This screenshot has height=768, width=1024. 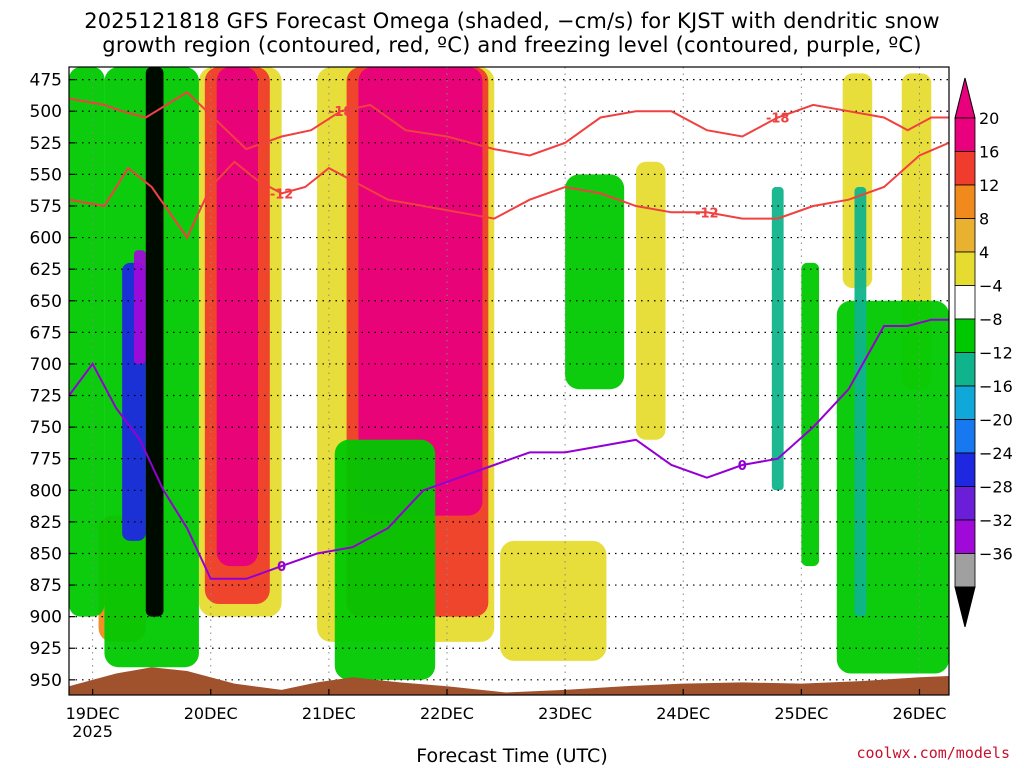 What do you see at coordinates (46, 112) in the screenshot?
I see `y-tick-label-500: 500` at bounding box center [46, 112].